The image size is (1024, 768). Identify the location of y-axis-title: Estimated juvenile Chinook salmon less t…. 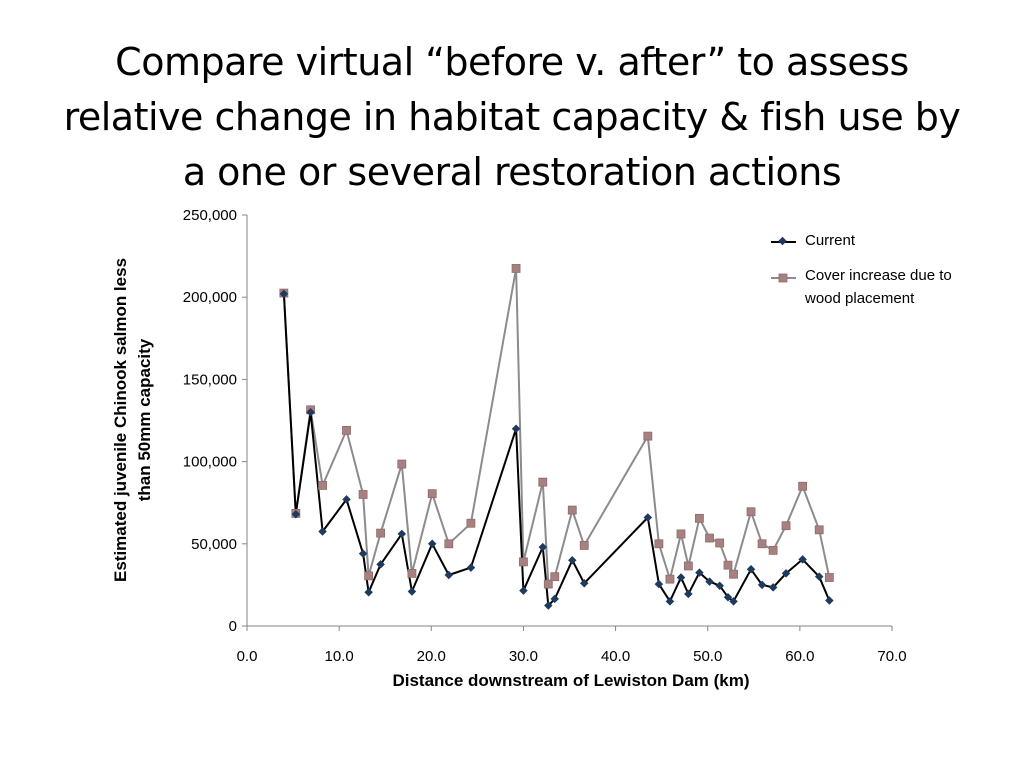
(132, 420).